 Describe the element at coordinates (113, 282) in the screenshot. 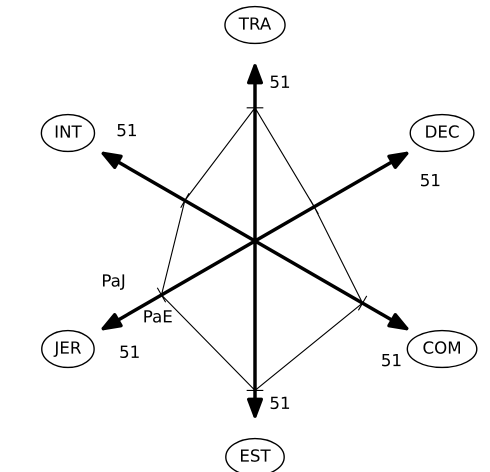

I see `text: PaJ` at that location.